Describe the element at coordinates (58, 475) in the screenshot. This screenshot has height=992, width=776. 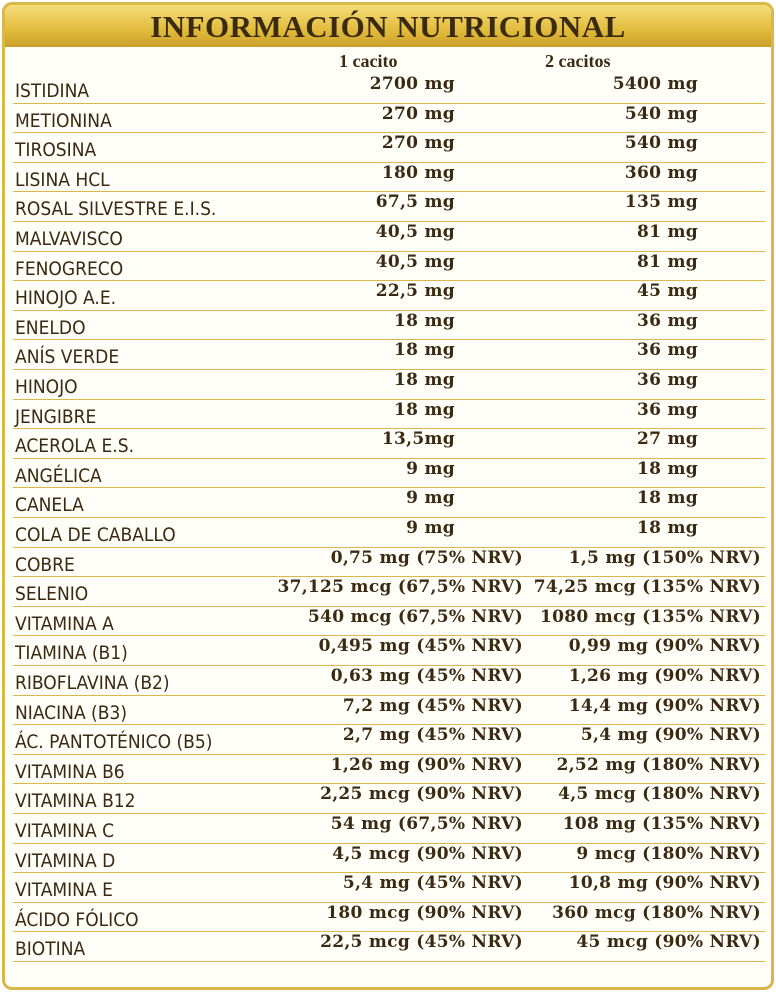
I see `nutrient-name: ANGÉLICA` at that location.